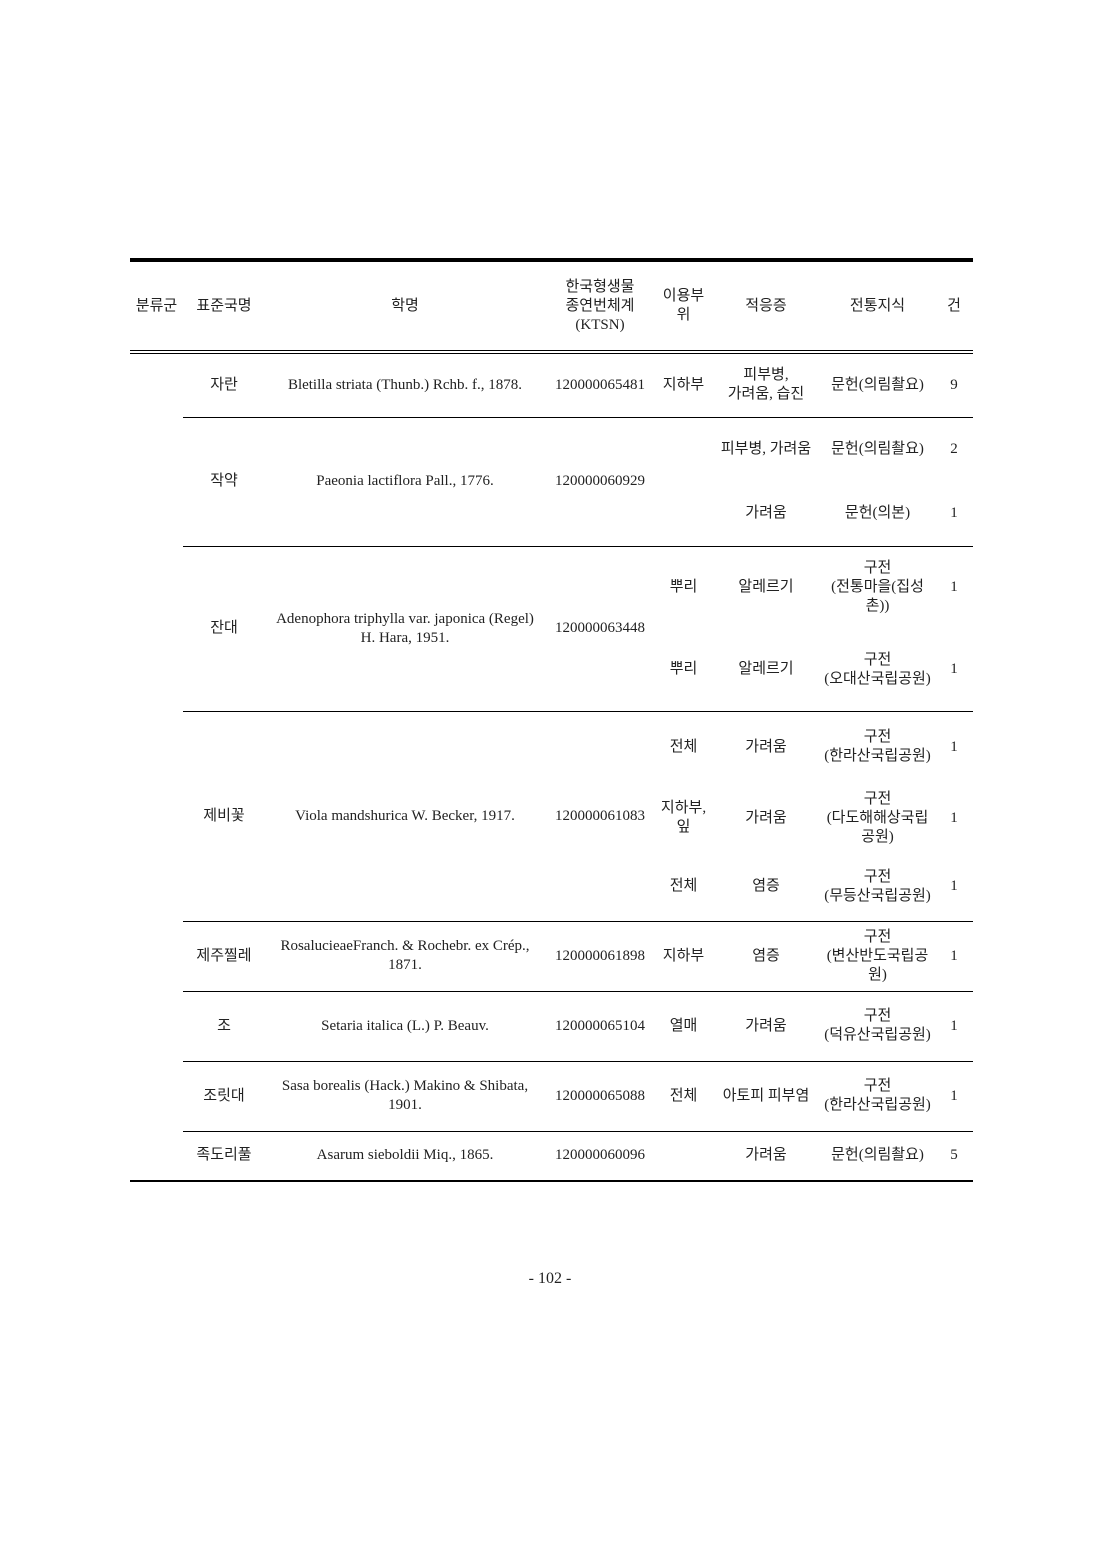  What do you see at coordinates (766, 448) in the screenshot?
I see `indication-cell: 피부병, 가려움` at bounding box center [766, 448].